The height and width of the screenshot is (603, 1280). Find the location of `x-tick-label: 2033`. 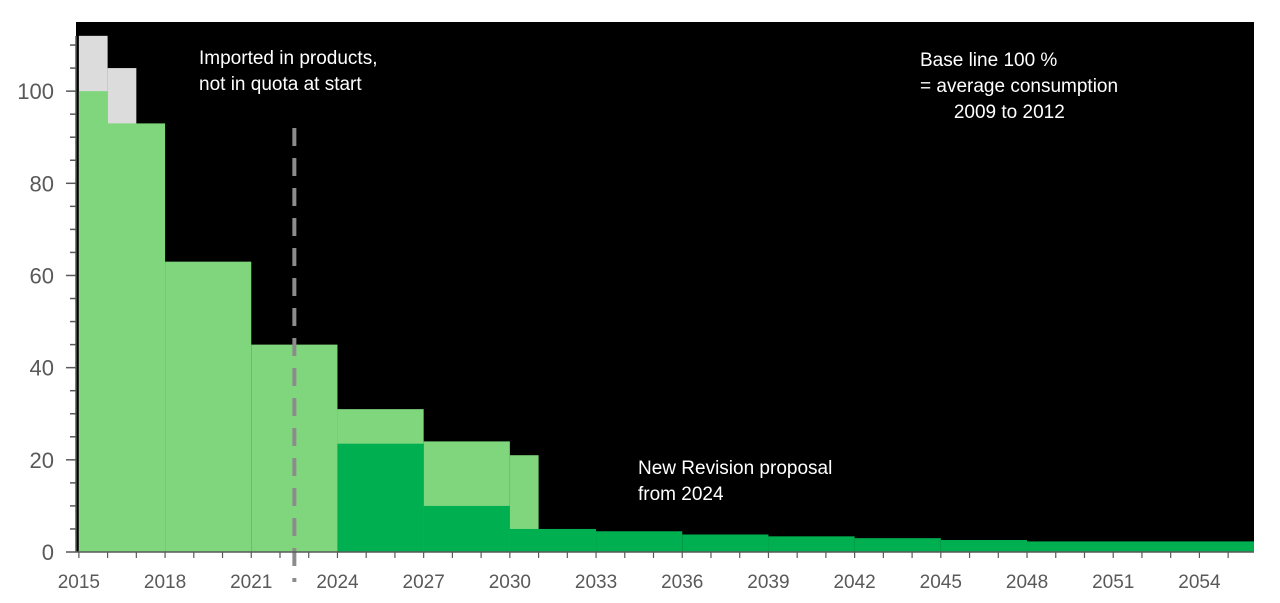

x-tick-label: 2033 is located at coordinates (596, 582).